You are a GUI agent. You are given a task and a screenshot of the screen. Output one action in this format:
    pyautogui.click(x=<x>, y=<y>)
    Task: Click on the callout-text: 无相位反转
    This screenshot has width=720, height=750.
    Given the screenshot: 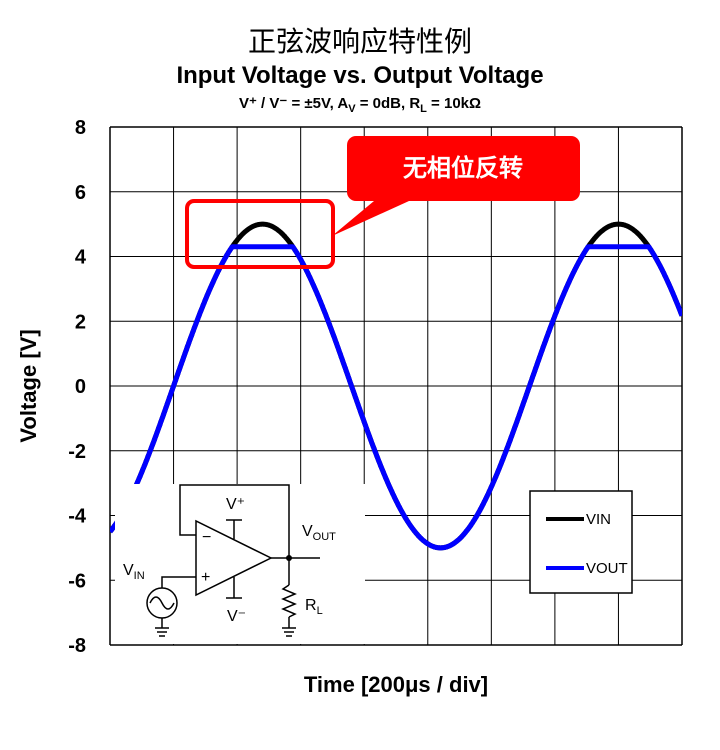 What is the action you would take?
    pyautogui.click(x=463, y=168)
    